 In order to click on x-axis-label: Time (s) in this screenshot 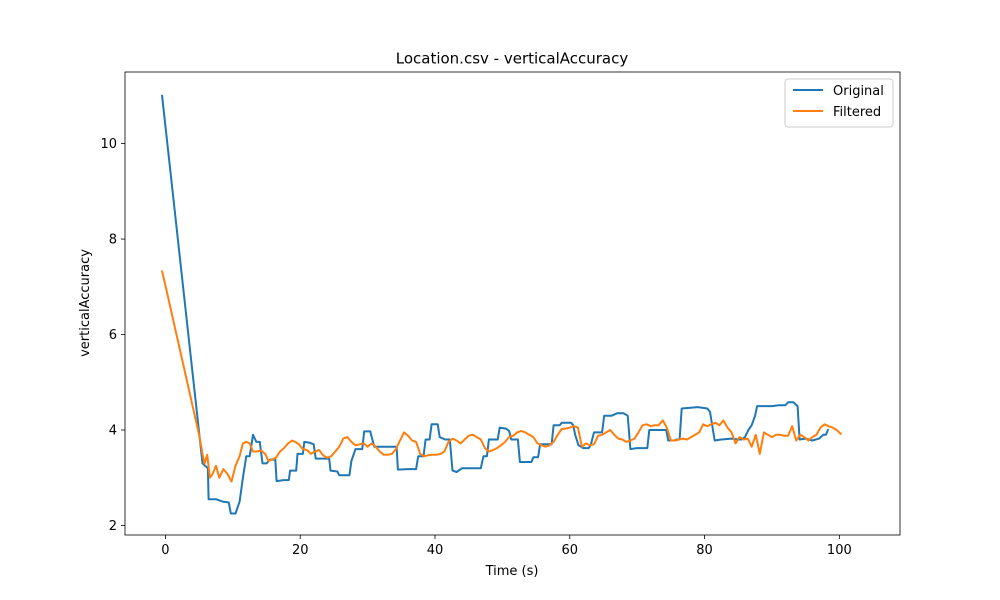, I will do `click(512, 571)`.